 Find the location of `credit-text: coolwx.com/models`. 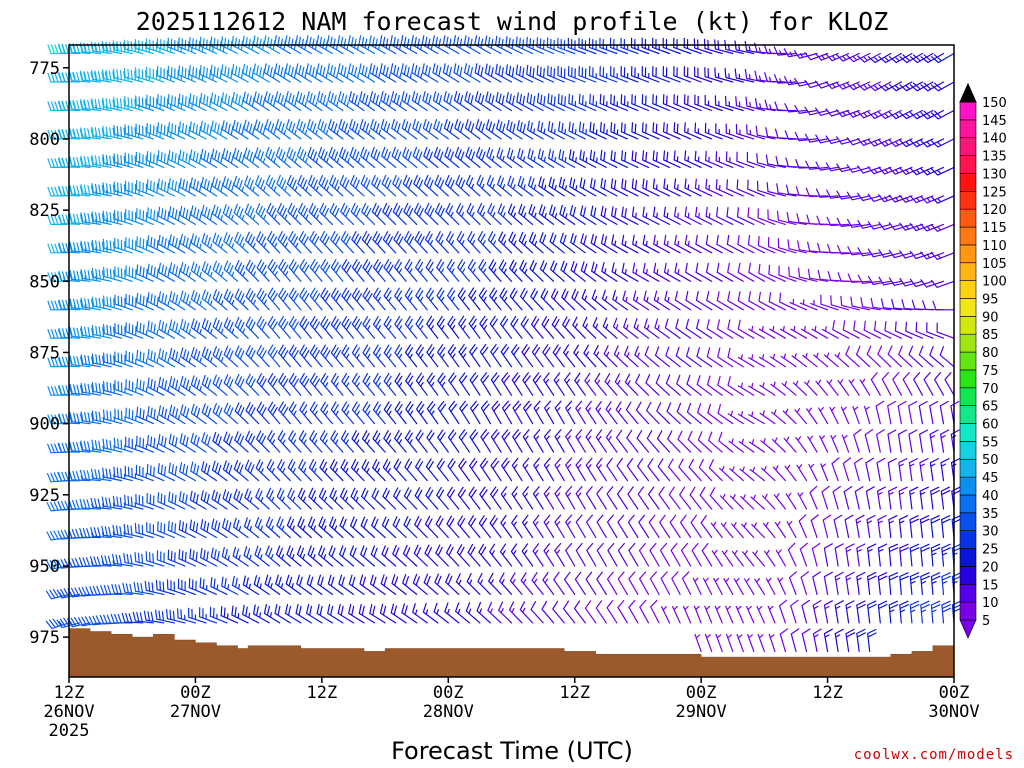

credit-text: coolwx.com/models is located at coordinates (934, 755).